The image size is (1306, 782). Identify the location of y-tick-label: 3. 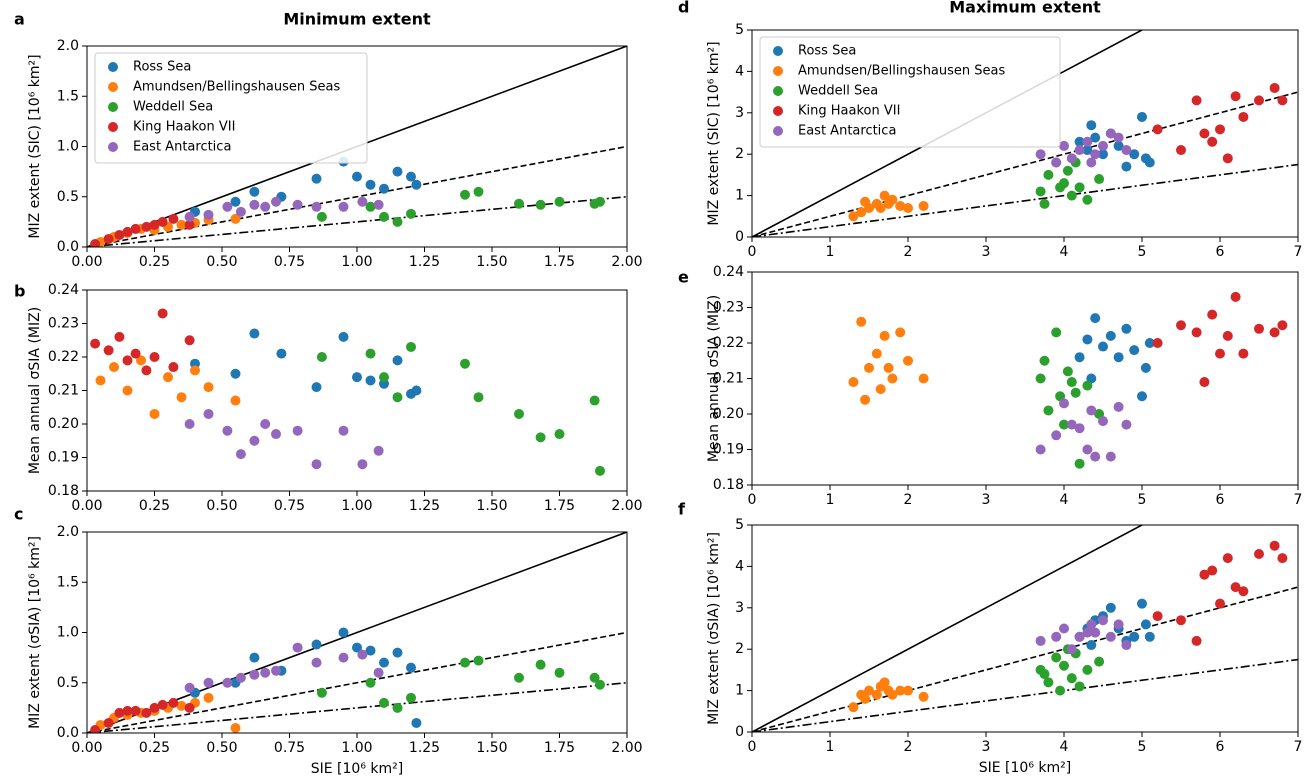
(739, 113).